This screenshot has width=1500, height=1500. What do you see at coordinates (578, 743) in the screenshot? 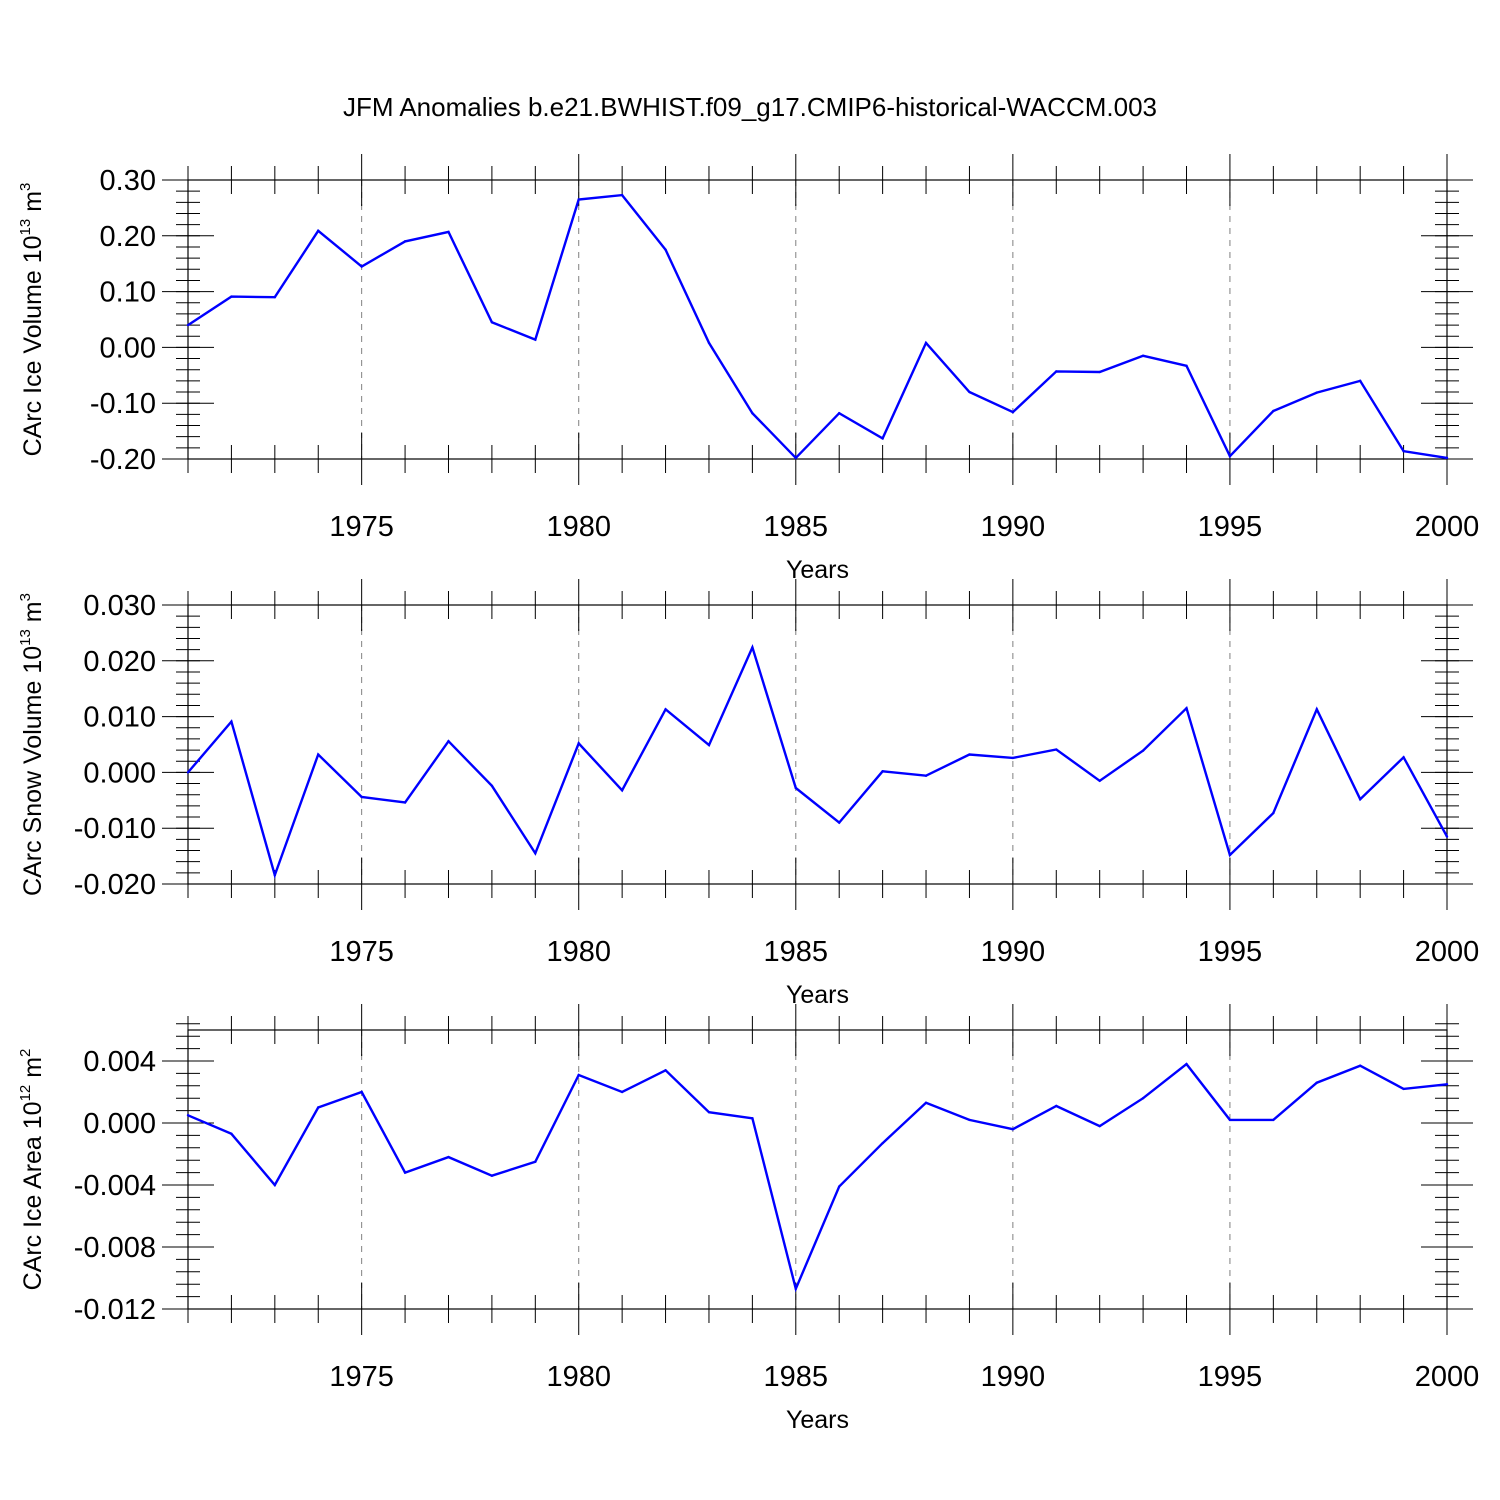
I see `panel-2-point-1980` at bounding box center [578, 743].